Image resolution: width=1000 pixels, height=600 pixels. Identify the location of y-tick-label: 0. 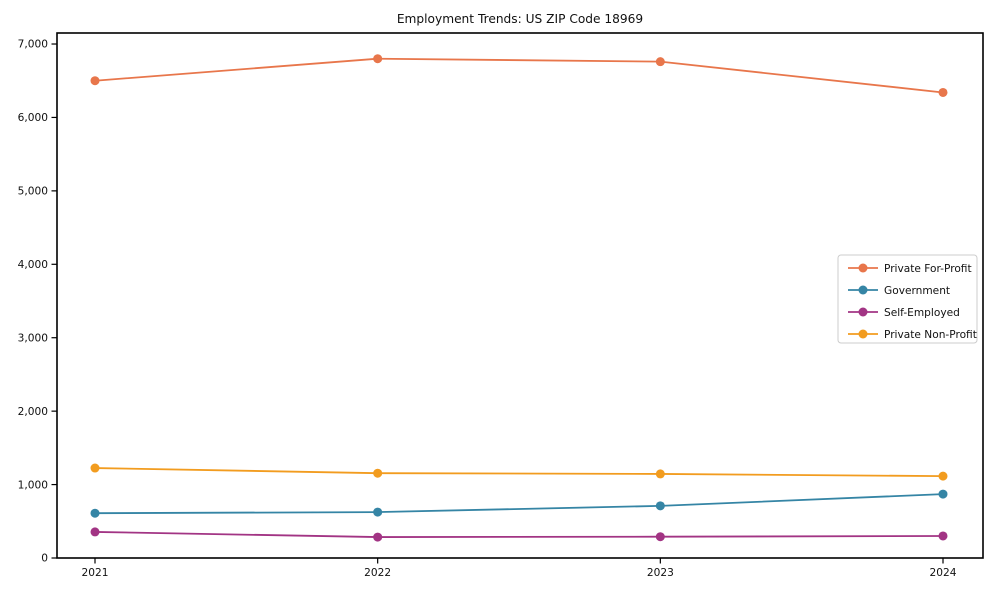
(44, 559).